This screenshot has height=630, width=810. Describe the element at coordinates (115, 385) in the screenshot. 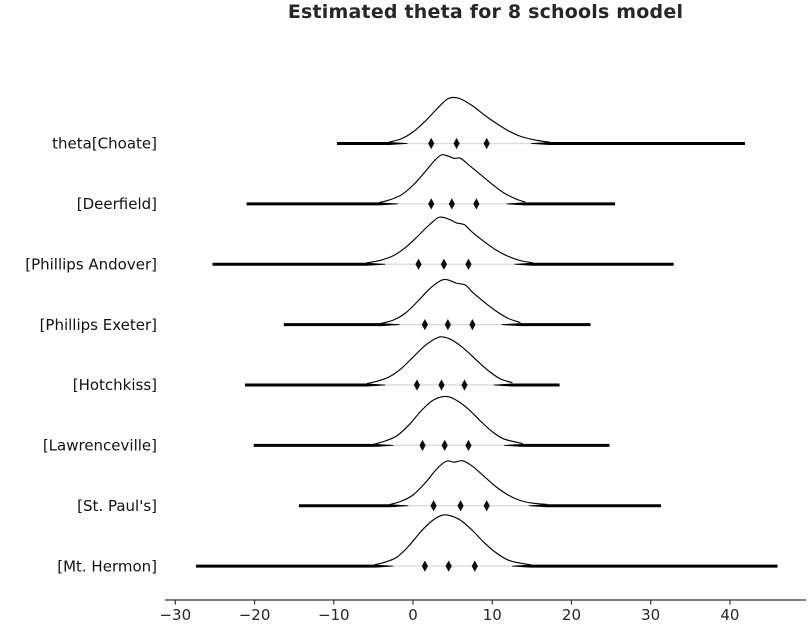

I see `row-label: [Hotchkiss]` at that location.